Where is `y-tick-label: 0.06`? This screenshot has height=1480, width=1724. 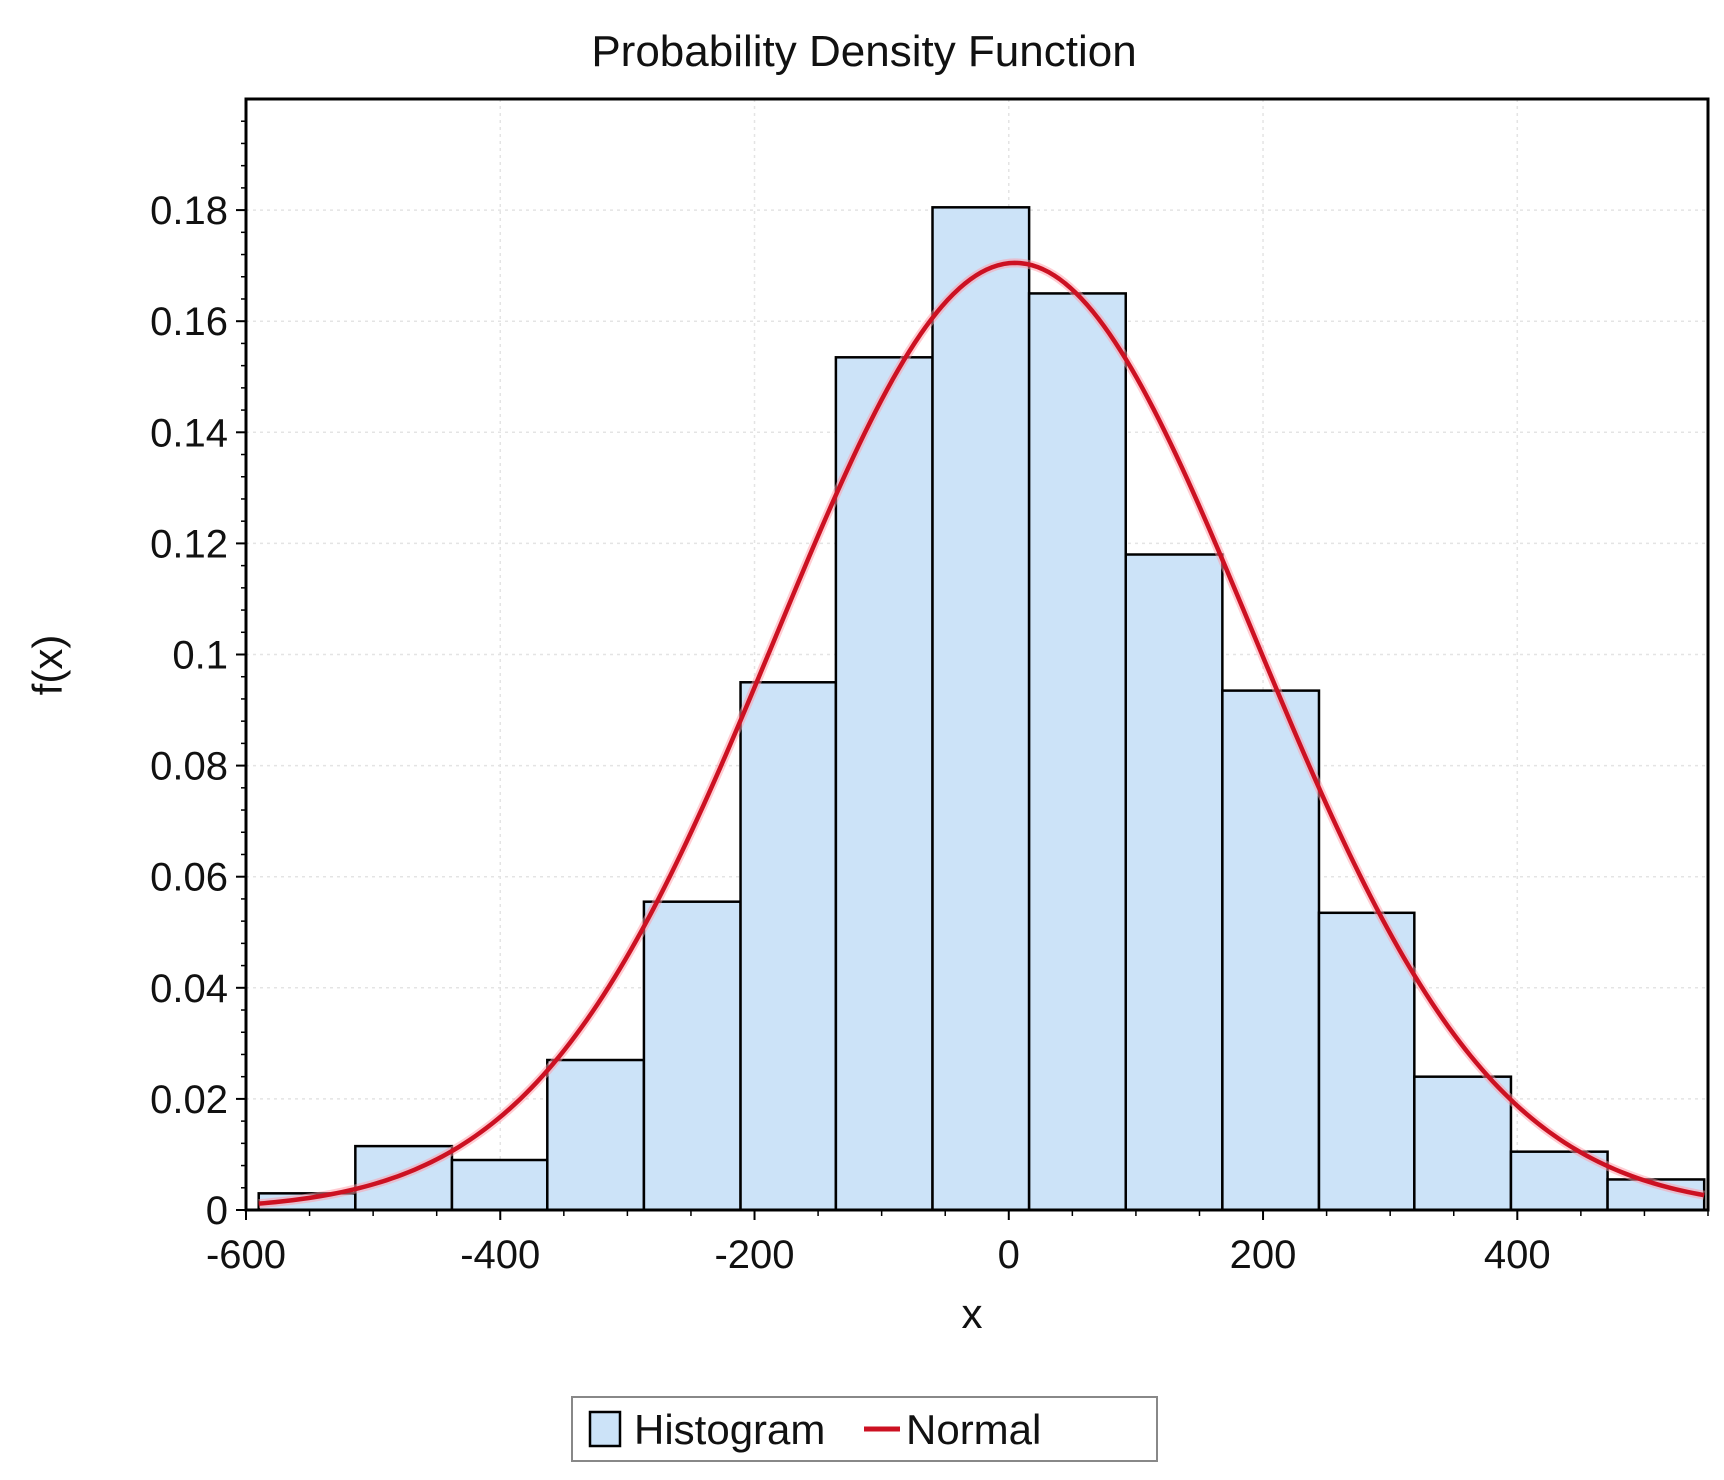 y-tick-label: 0.06 is located at coordinates (189, 878).